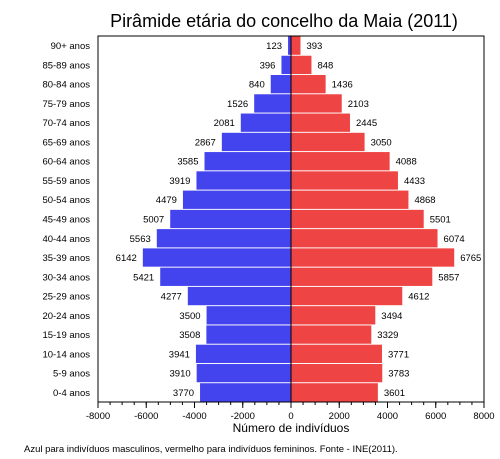 This screenshot has height=459, width=500. Describe the element at coordinates (71, 374) in the screenshot. I see `category-label: 5-9 anos` at that location.